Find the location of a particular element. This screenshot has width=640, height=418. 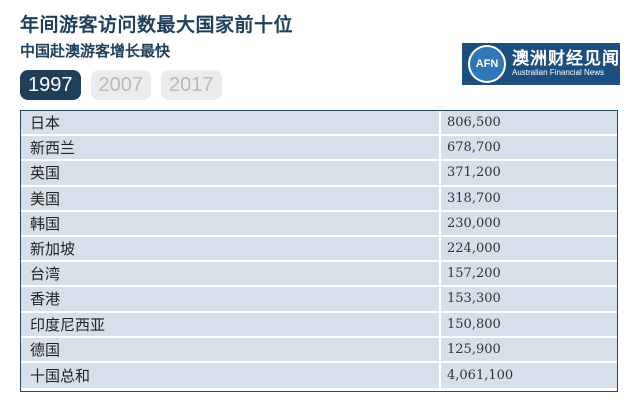

country-cell: 台湾 is located at coordinates (230, 274).